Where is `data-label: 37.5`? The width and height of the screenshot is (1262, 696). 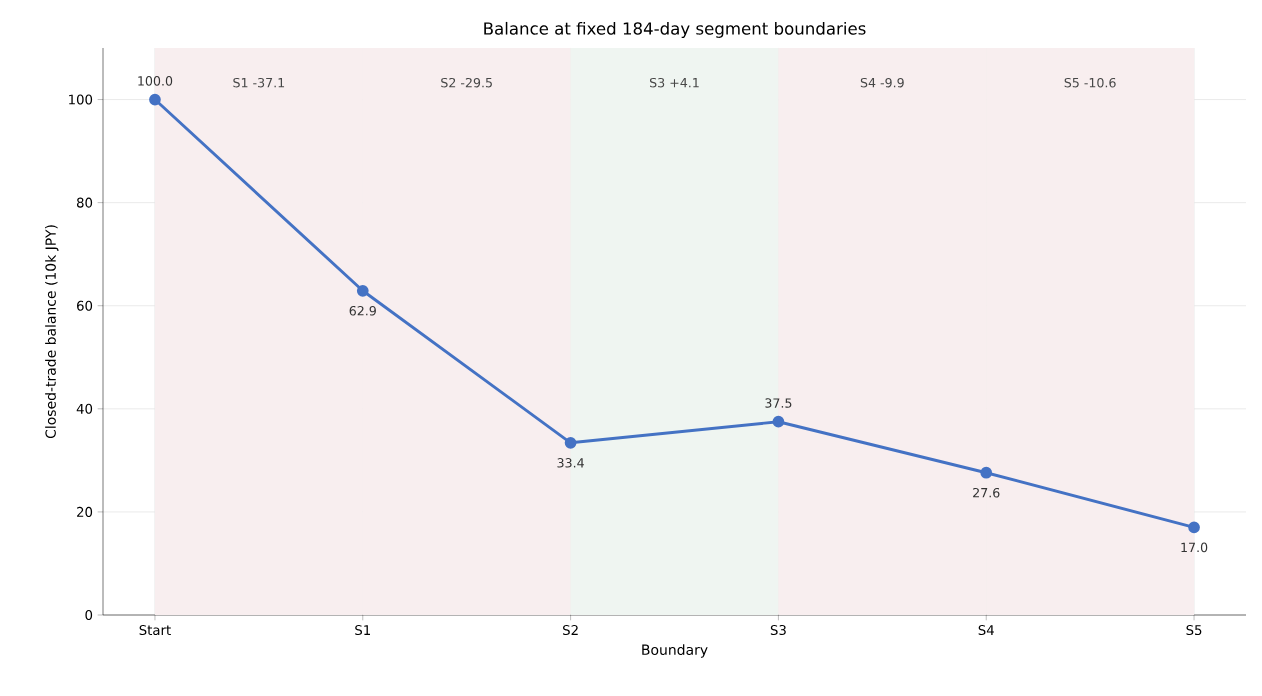 data-label: 37.5 is located at coordinates (778, 403).